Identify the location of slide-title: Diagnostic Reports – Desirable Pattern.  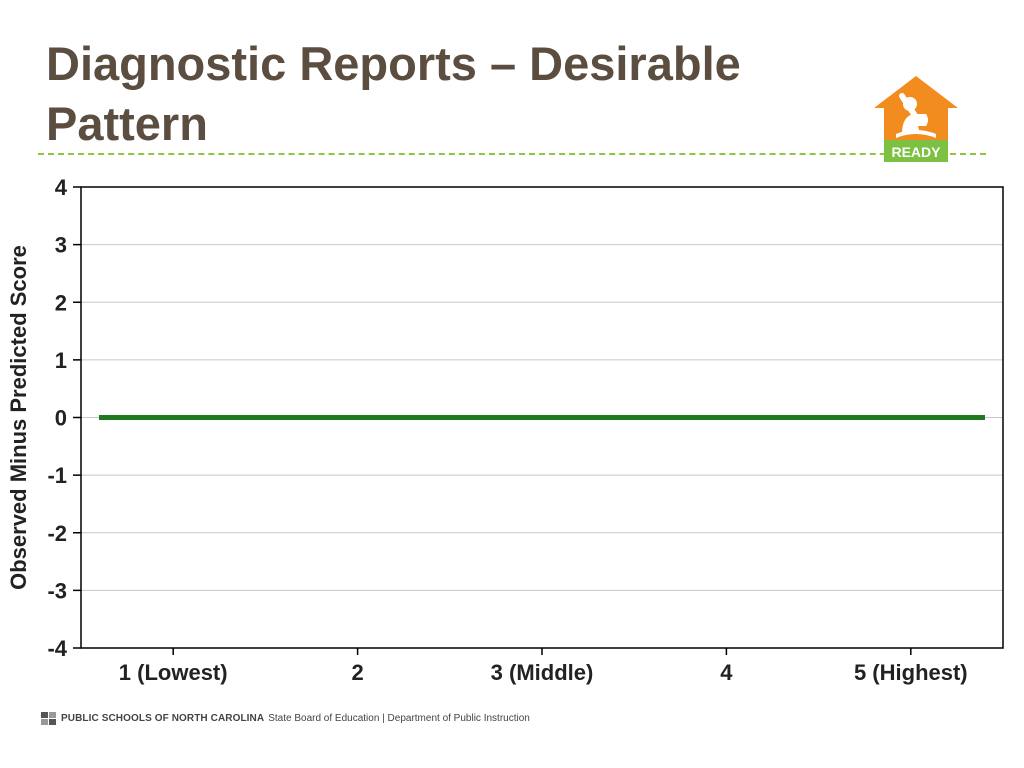
(446, 94).